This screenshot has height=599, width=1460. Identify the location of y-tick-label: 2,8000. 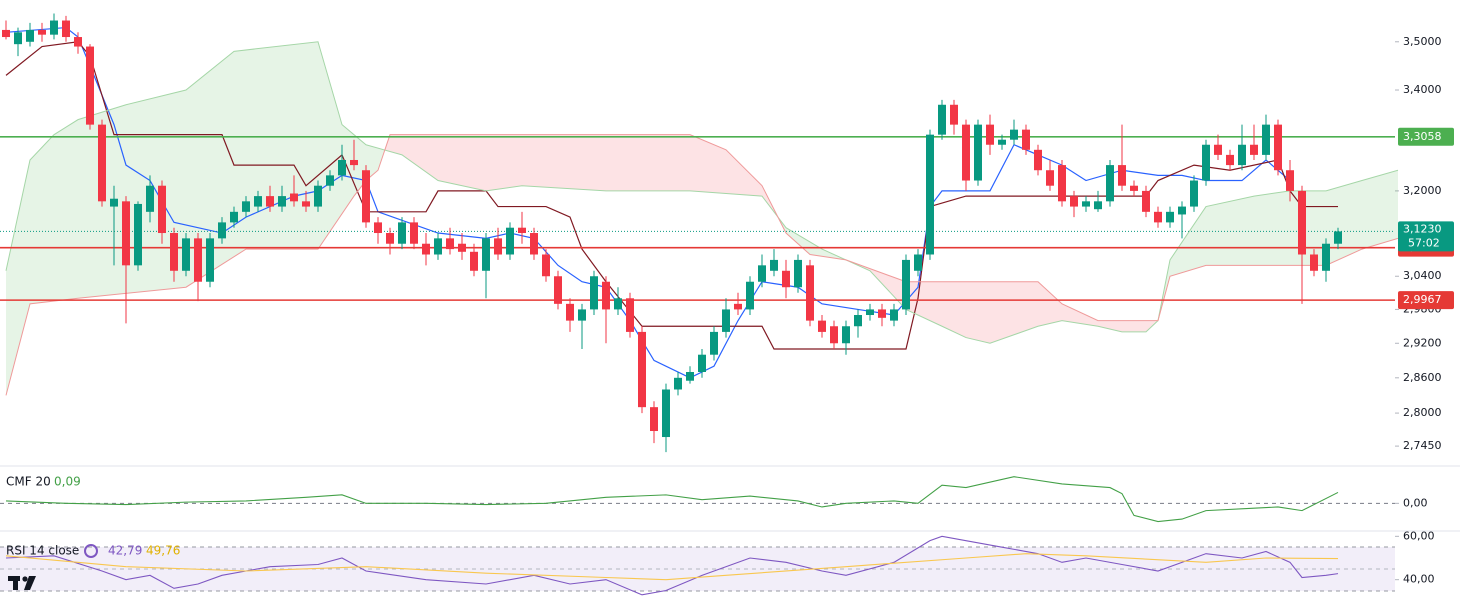
(1422, 412).